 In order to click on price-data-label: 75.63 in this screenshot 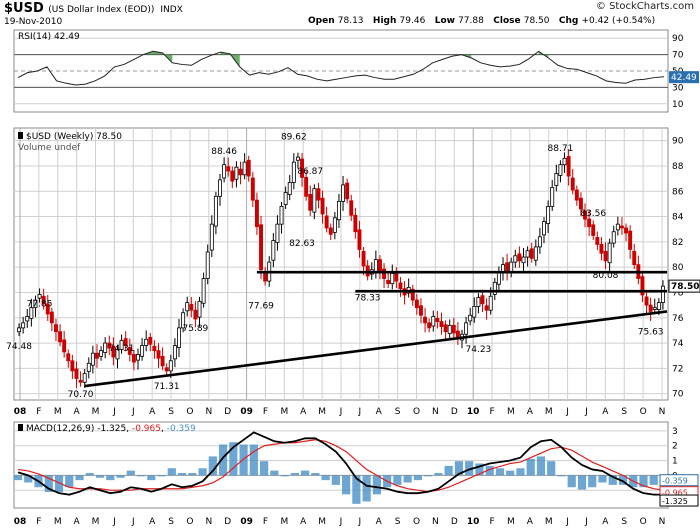, I will do `click(651, 332)`.